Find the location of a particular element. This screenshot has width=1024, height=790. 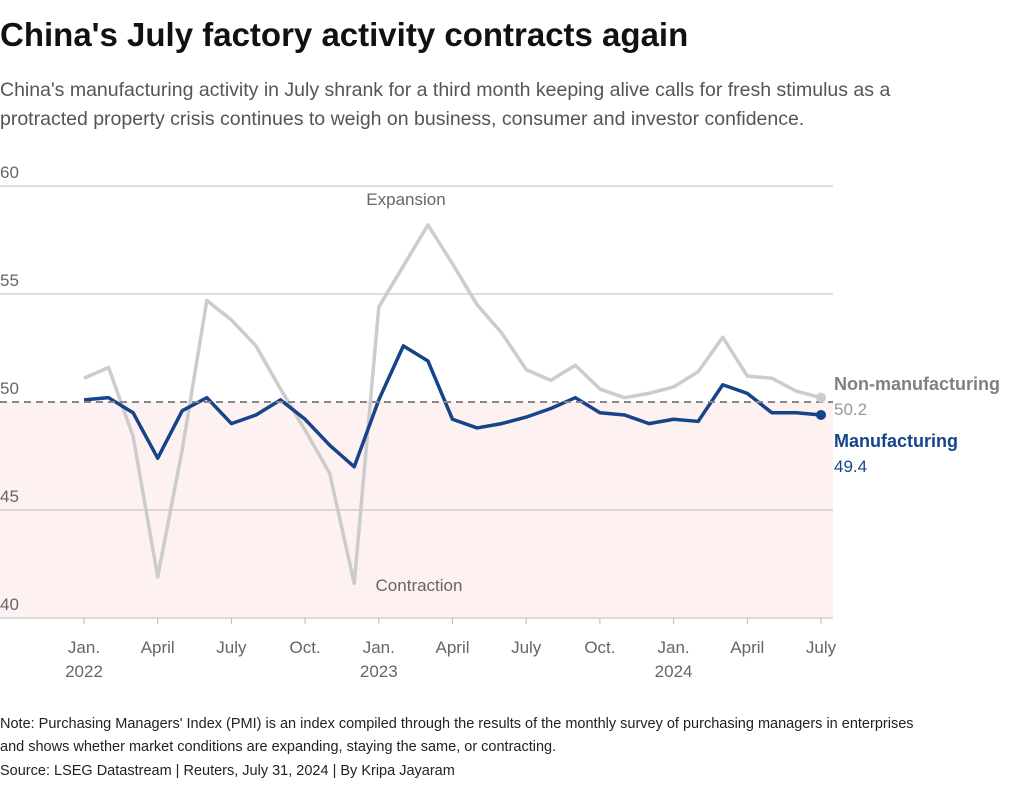

x-tick-label: Jan. 2023 is located at coordinates (379, 659).